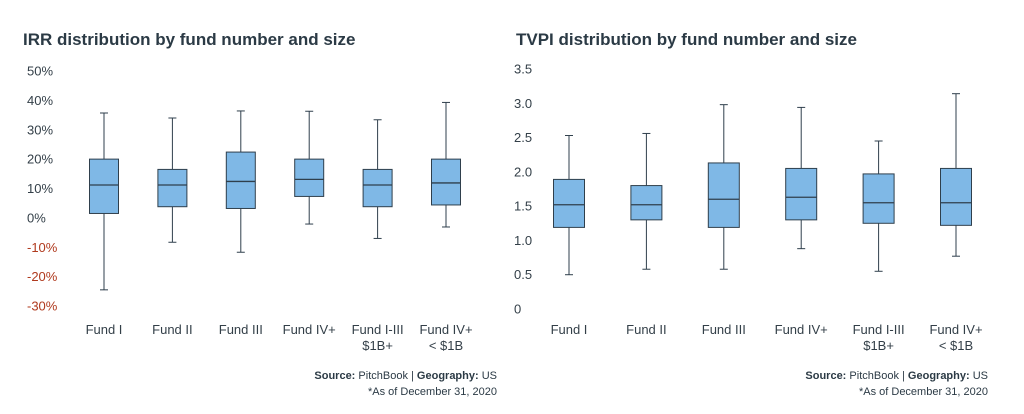 The height and width of the screenshot is (414, 1024). Describe the element at coordinates (523, 103) in the screenshot. I see `y-tick-label: 3.0` at that location.